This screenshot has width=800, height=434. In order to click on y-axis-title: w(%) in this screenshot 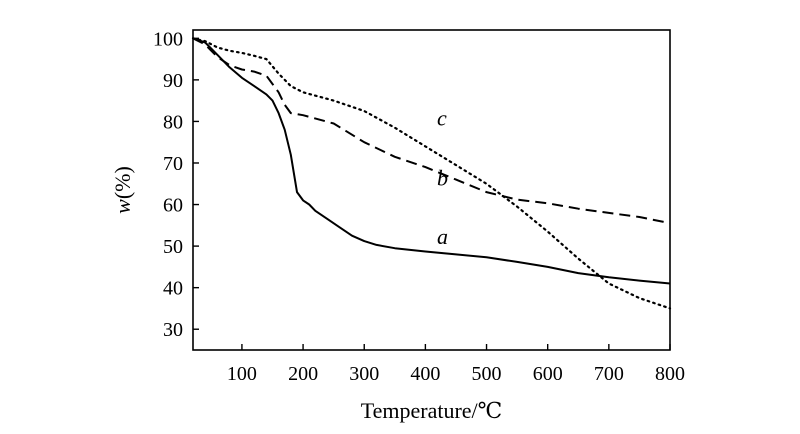, I will do `click(122, 190)`.